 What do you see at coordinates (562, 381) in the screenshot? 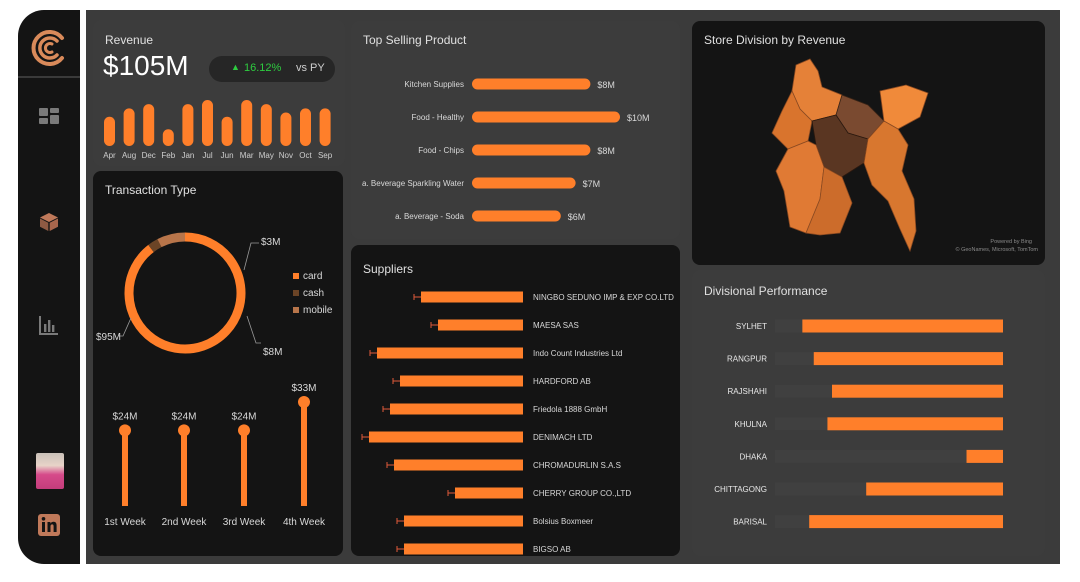
I see `supplier-label: HARDFORD AB` at bounding box center [562, 381].